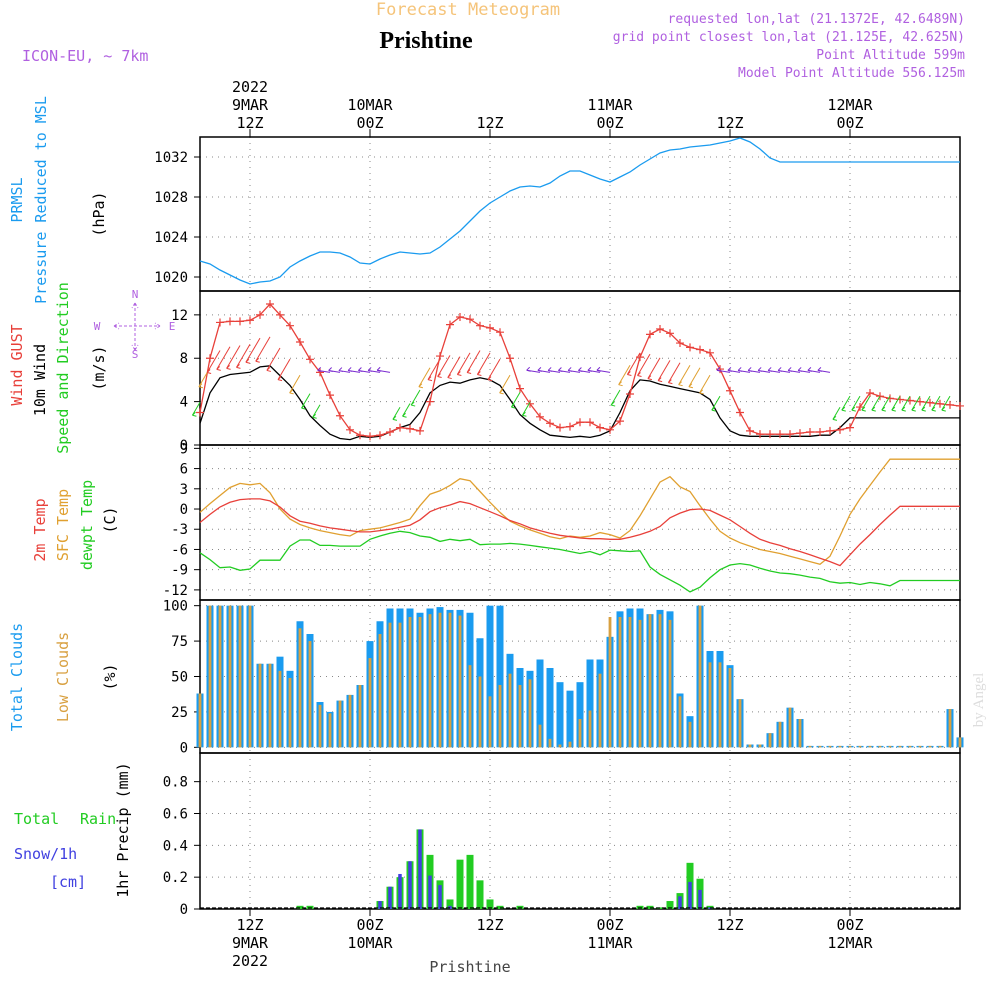  What do you see at coordinates (137, 326) in the screenshot?
I see `compass-icon` at bounding box center [137, 326].